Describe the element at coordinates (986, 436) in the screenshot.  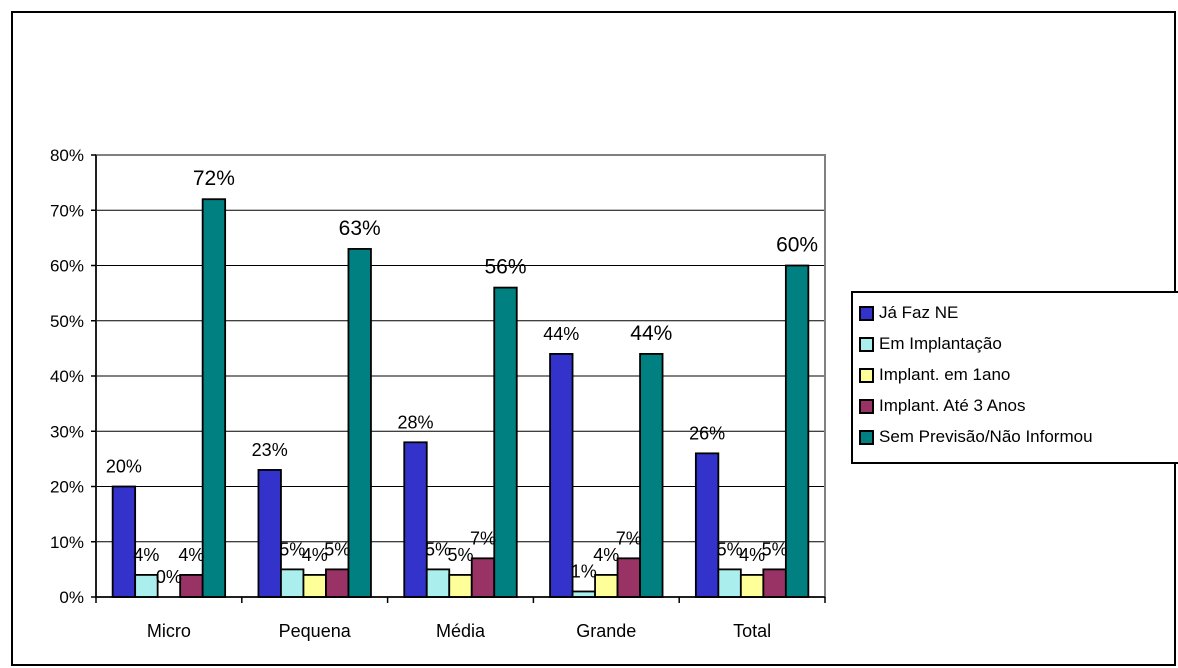
I see `legend-label: Sem Previsão/Não Informou` at that location.